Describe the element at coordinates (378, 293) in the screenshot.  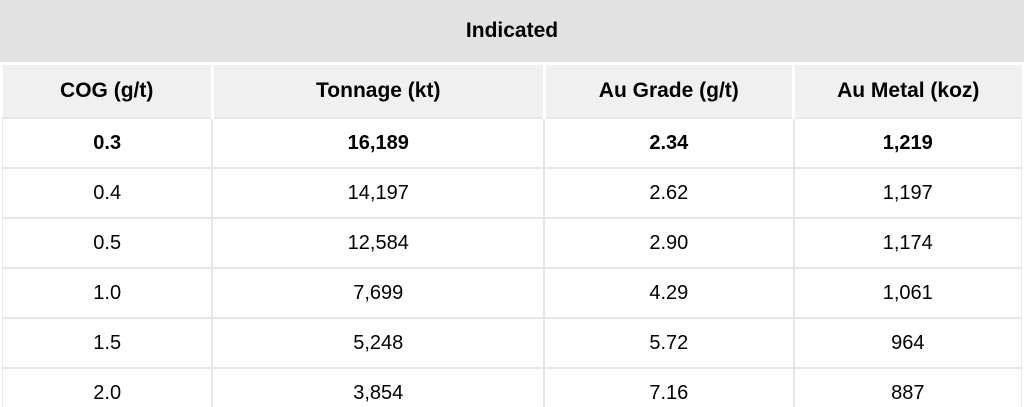
I see `cell-tonnage: 7,699` at that location.